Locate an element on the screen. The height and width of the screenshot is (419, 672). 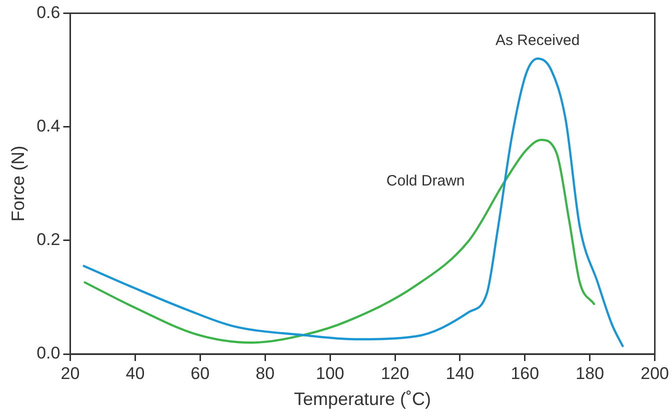
x-tick-label: 40 is located at coordinates (135, 373).